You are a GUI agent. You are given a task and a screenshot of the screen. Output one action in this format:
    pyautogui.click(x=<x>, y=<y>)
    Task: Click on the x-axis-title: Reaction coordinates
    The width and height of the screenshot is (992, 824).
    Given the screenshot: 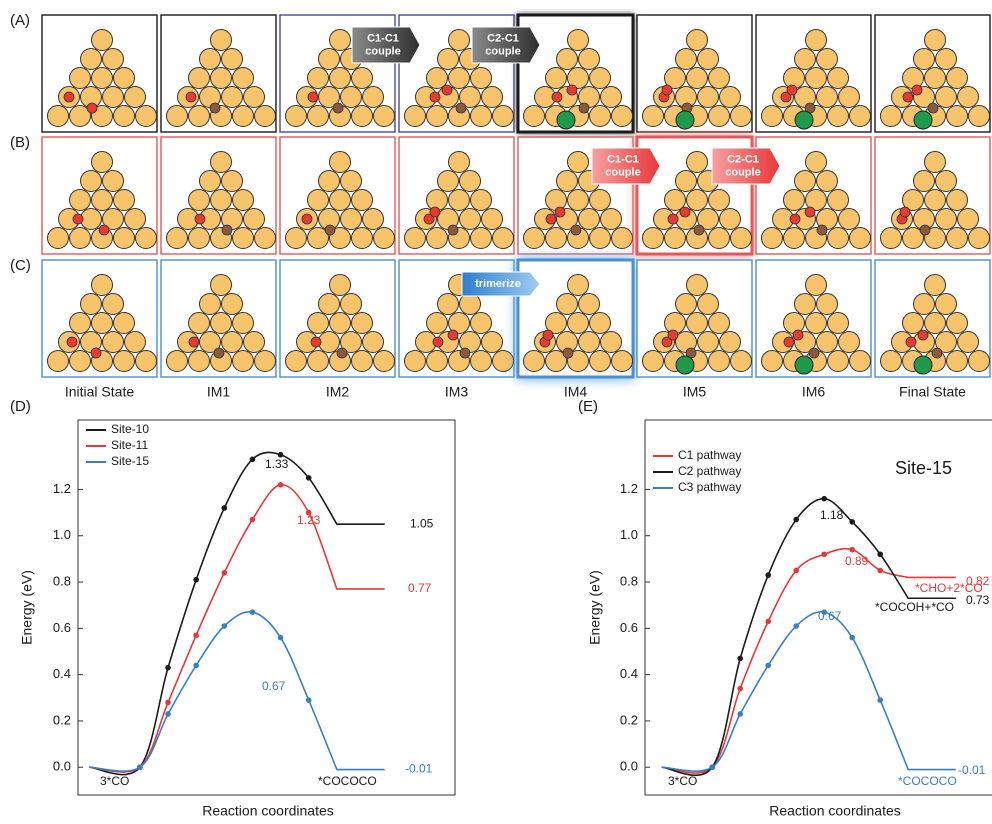 What is the action you would take?
    pyautogui.click(x=835, y=811)
    